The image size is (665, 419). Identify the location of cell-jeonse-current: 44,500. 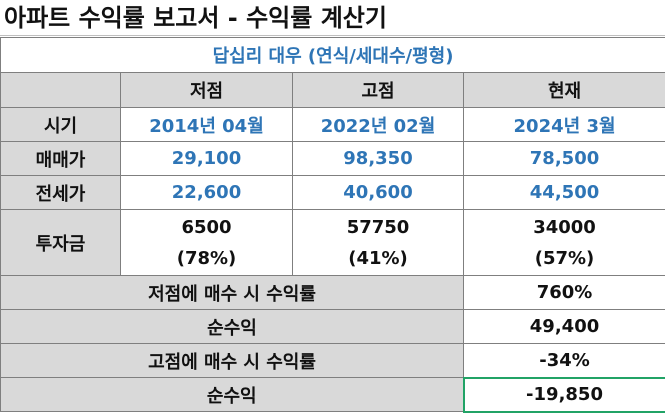
(563, 192).